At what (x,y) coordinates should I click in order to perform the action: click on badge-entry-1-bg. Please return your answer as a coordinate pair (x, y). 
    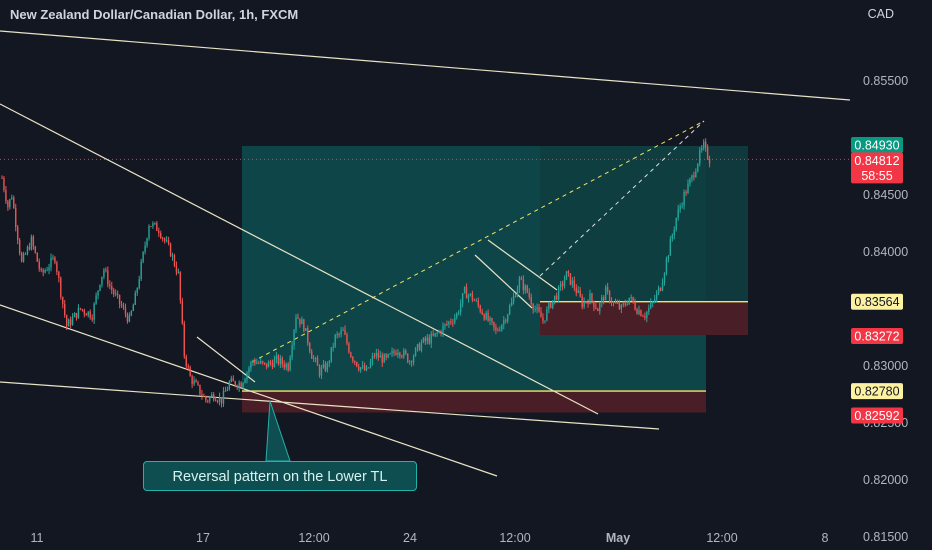
    Looking at the image, I should click on (877, 391).